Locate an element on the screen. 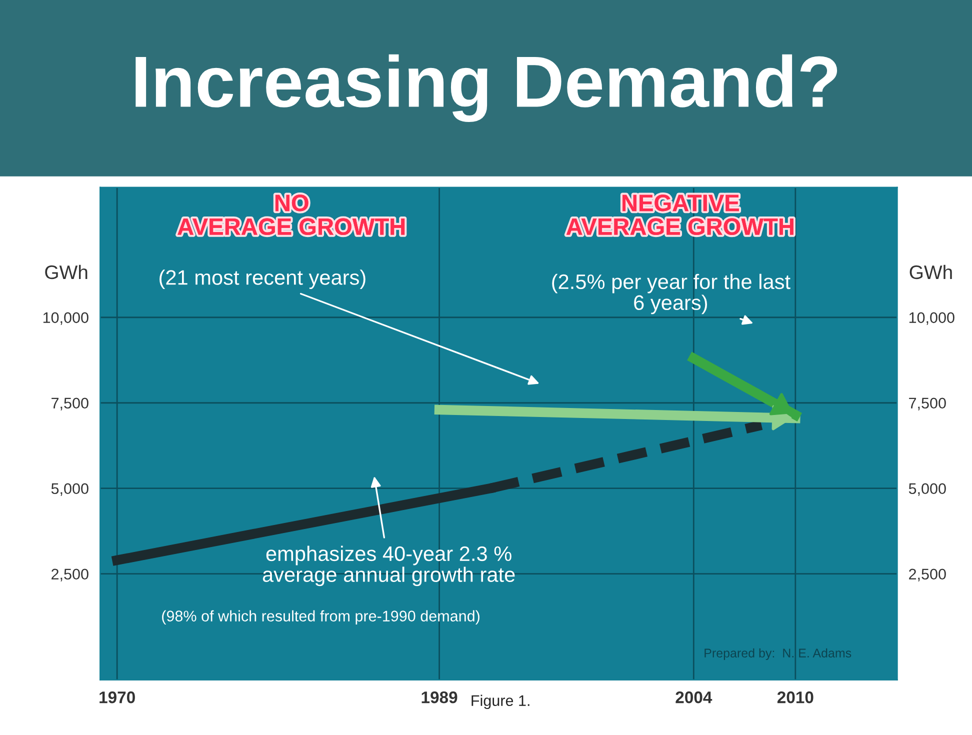  x-tick-label: 1970 is located at coordinates (117, 697).